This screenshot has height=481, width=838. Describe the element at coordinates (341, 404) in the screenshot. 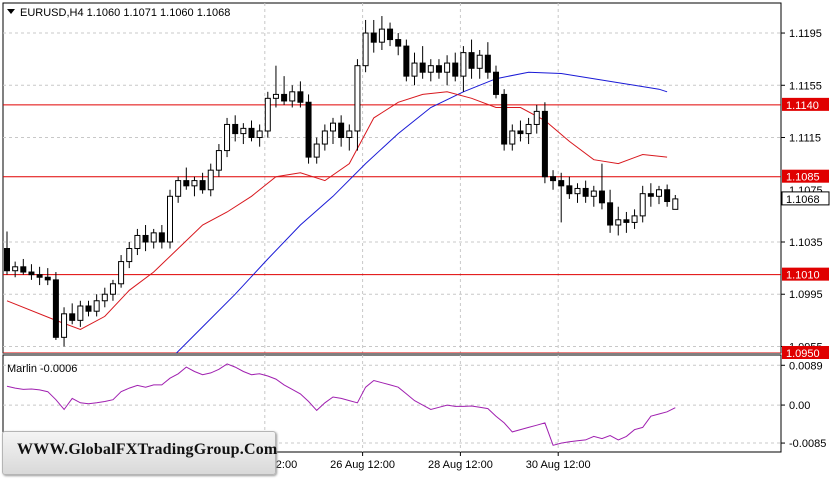

I see `marlin-indicator-line` at that location.